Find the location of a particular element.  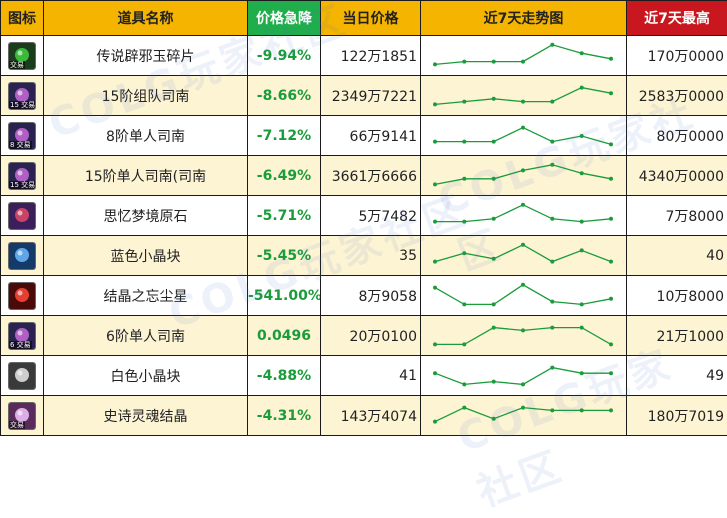

seven-day-max: 21万1000 is located at coordinates (677, 336).